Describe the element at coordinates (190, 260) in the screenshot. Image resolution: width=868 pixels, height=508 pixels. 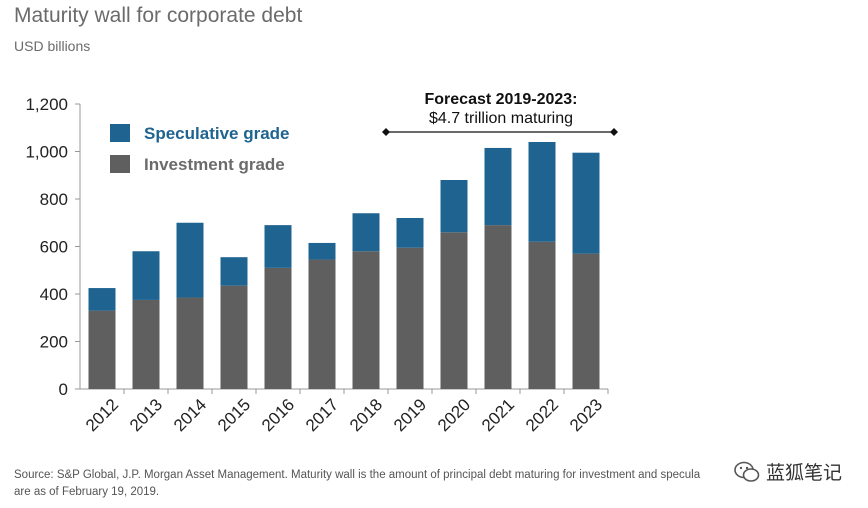
I see `bar-speculative-2014` at that location.